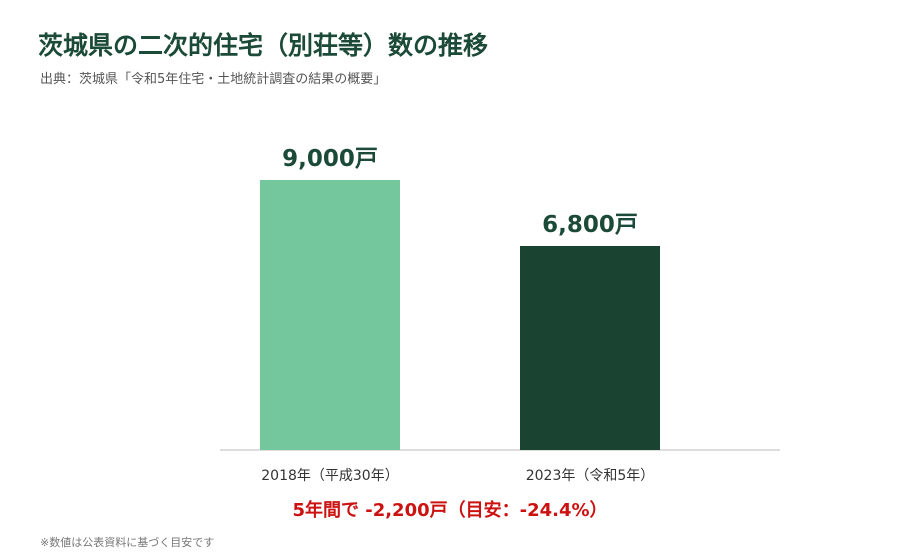  Describe the element at coordinates (329, 476) in the screenshot. I see `category-label-0: 2018年（平成30年）` at that location.